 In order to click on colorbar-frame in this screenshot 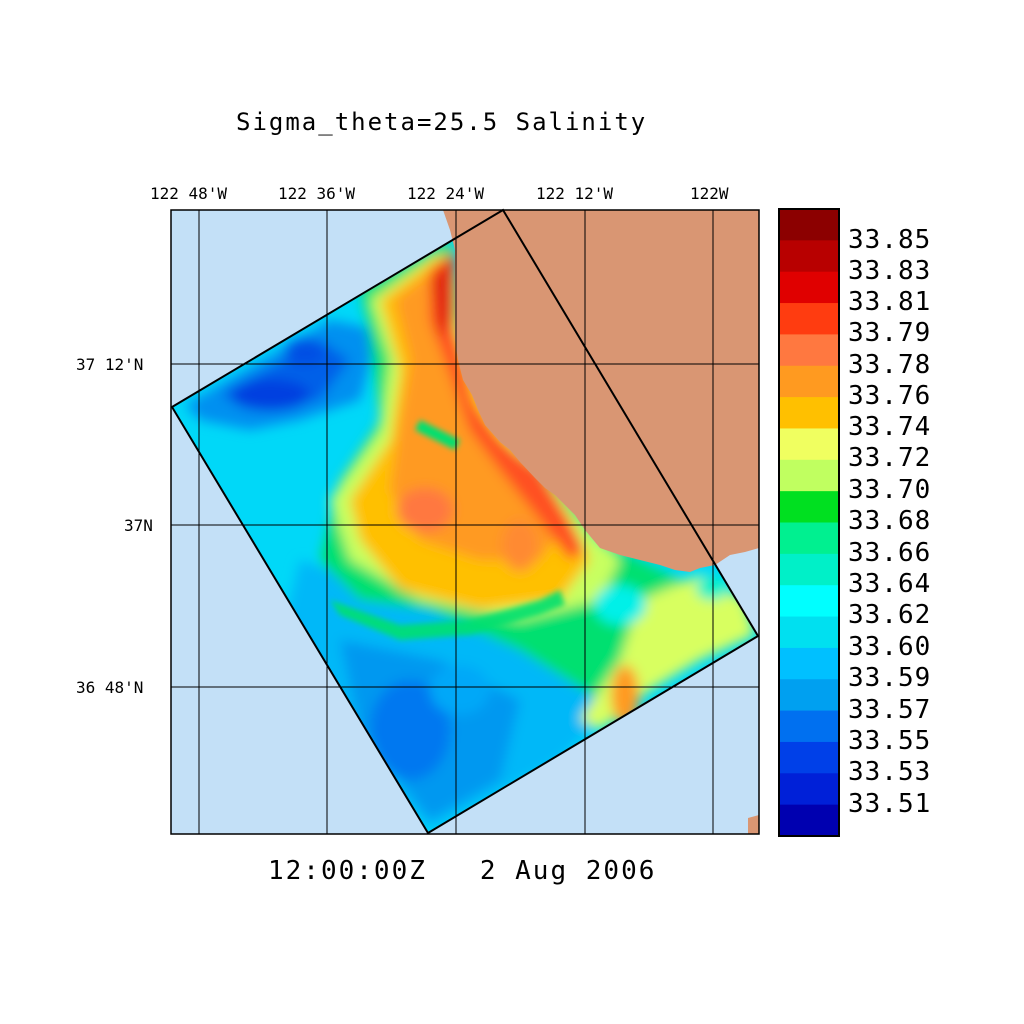, I will do `click(809, 522)`.